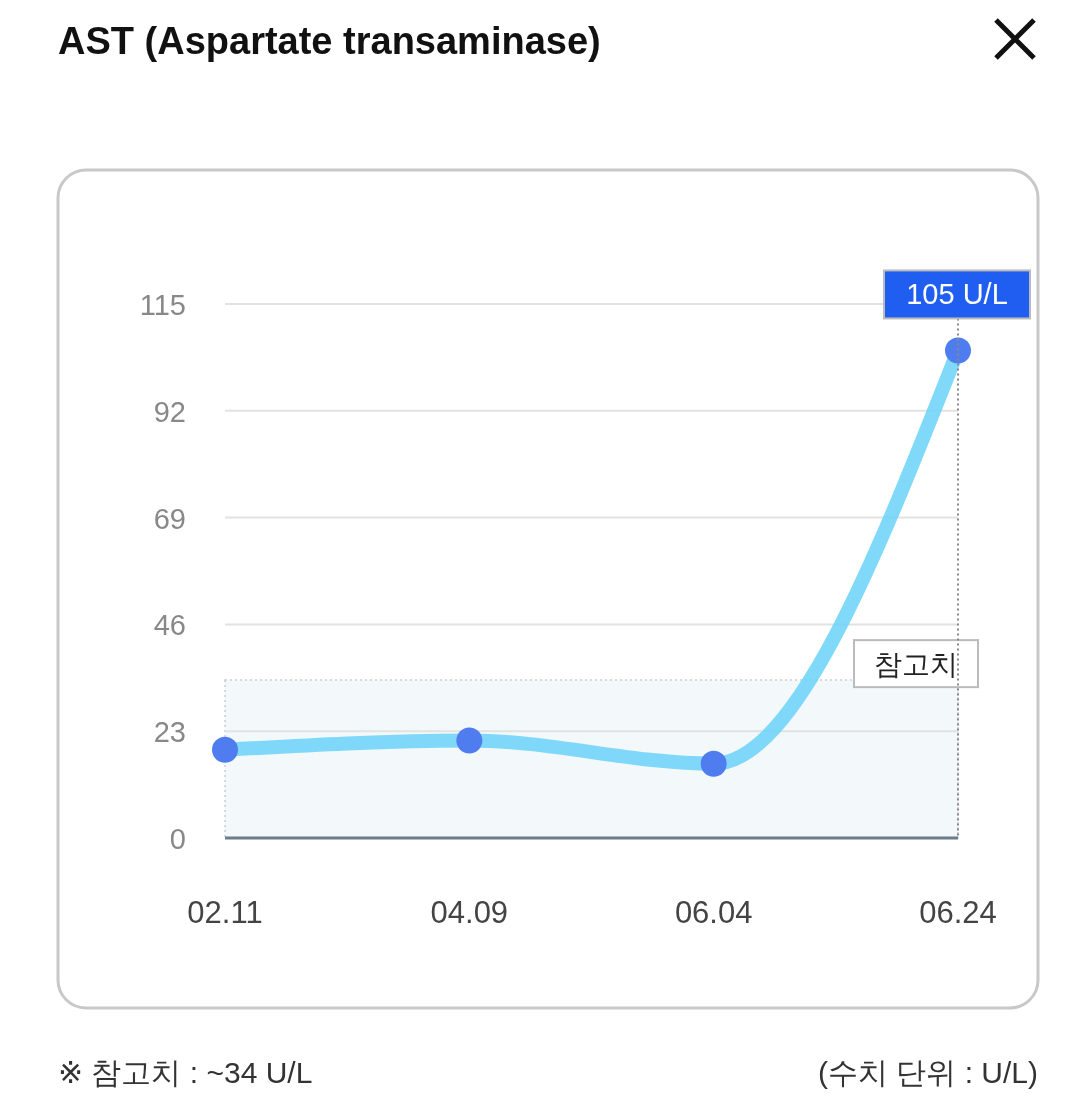 Image resolution: width=1080 pixels, height=1097 pixels. Describe the element at coordinates (958, 912) in the screenshot. I see `x-tick-label: 06.24` at that location.